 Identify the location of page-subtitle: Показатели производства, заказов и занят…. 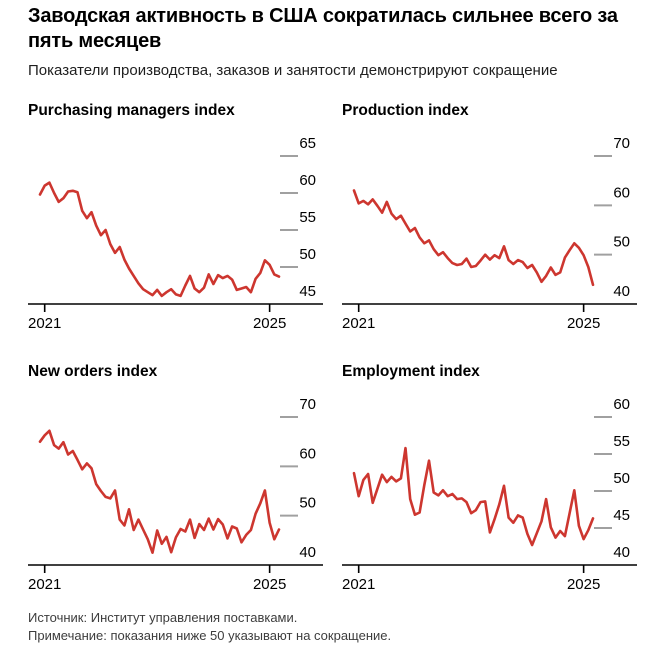
(293, 70).